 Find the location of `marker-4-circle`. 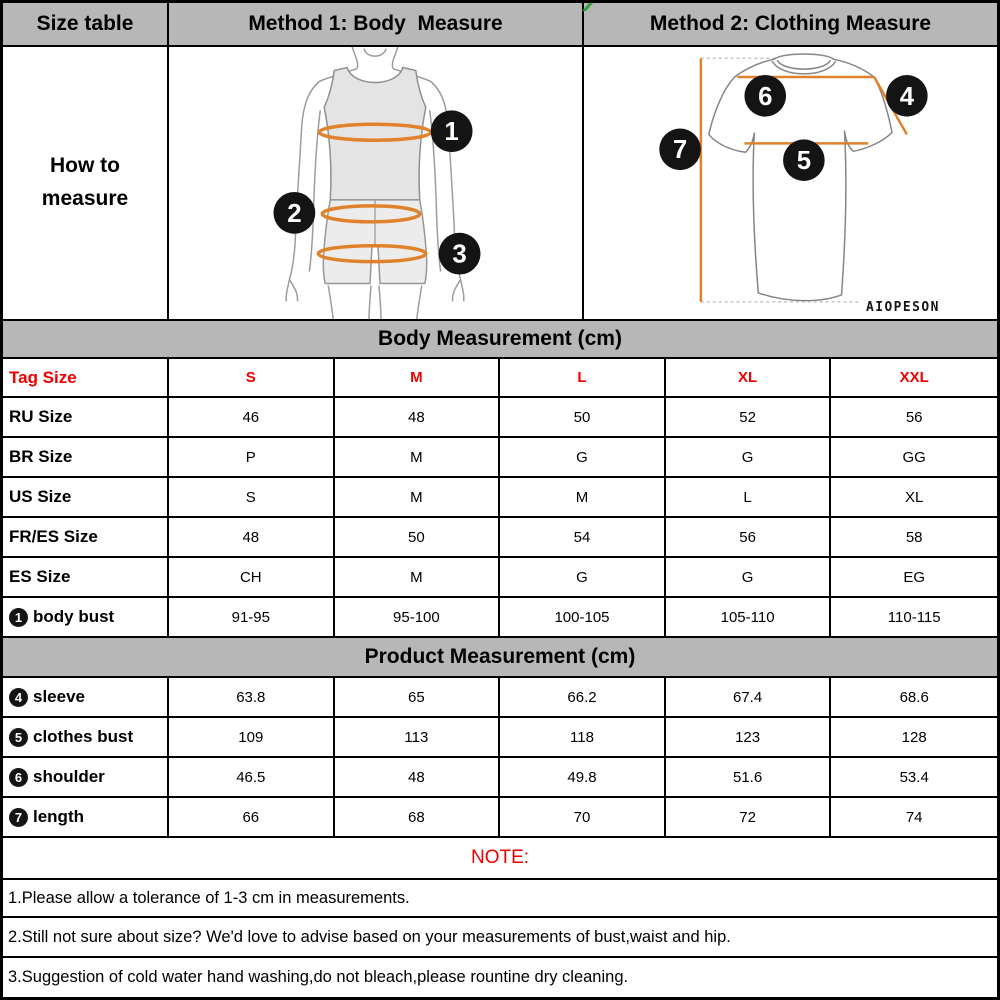

marker-4-circle is located at coordinates (907, 96).